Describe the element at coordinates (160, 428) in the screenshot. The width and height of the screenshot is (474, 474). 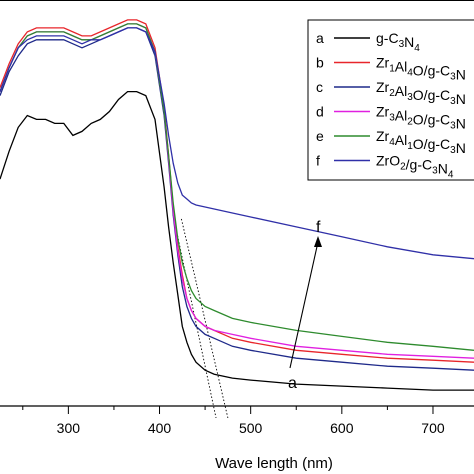
I see `x-tick-label: 400` at that location.